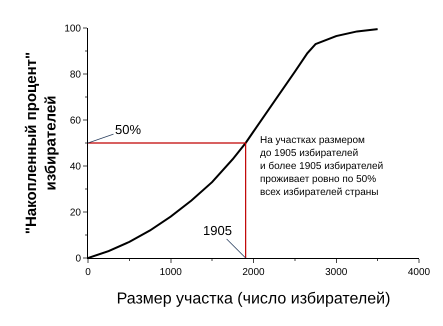  What do you see at coordinates (171, 272) in the screenshot?
I see `x-tick-label: 1000` at bounding box center [171, 272].